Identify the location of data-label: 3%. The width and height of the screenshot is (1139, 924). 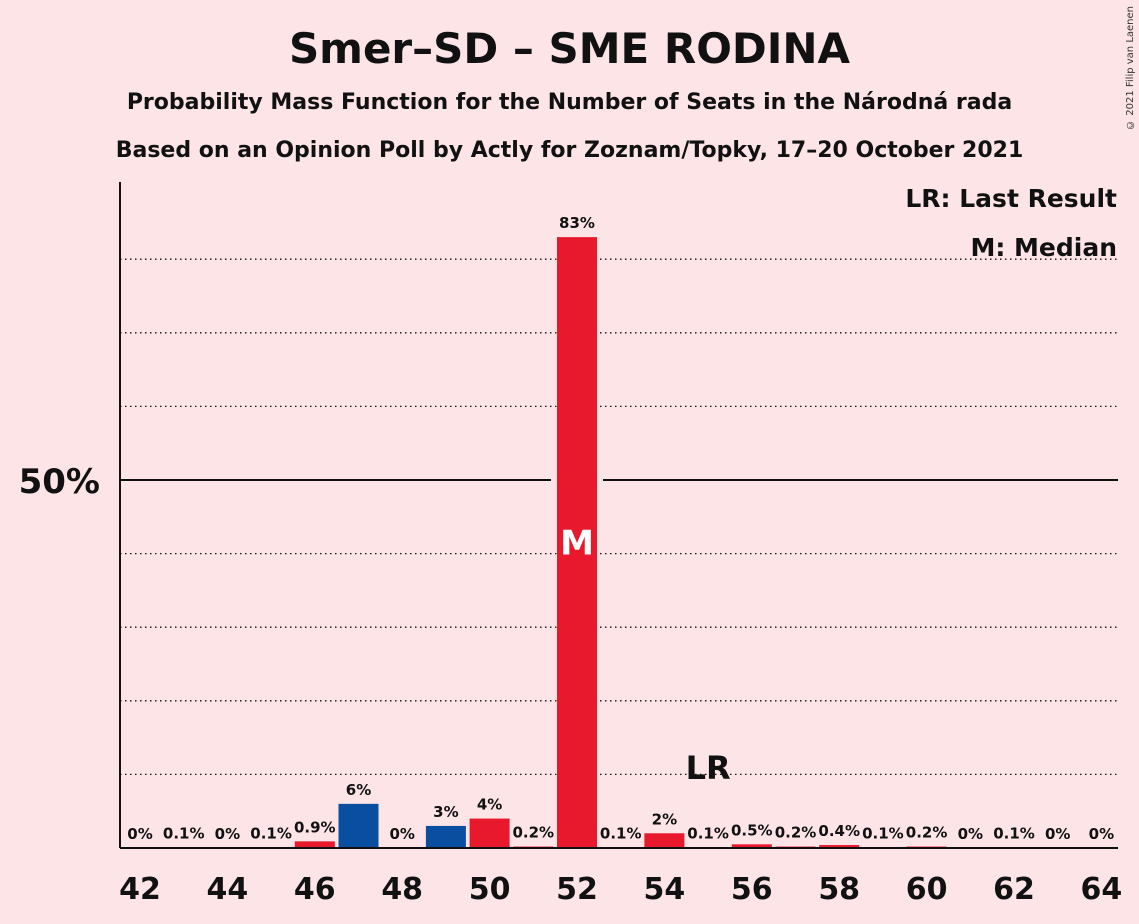
(445, 812).